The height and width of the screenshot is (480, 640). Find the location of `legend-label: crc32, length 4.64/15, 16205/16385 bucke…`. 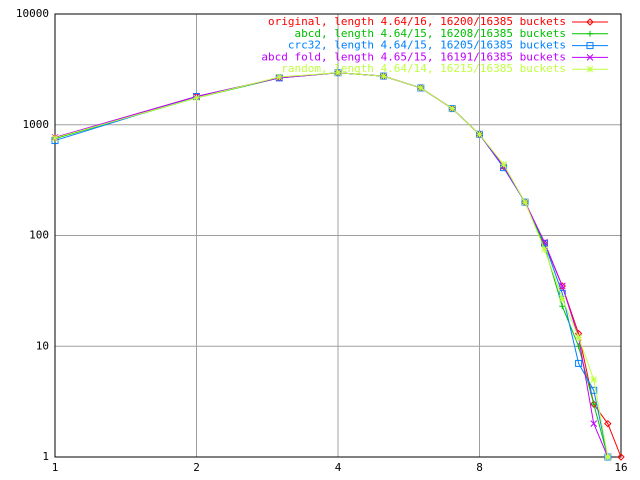

legend-label: crc32, length 4.64/15, 16205/16385 bucke… is located at coordinates (427, 45).